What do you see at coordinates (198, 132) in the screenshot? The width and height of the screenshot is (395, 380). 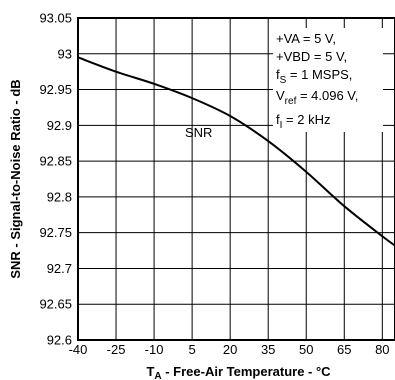 I see `series-label-snr: SNR` at bounding box center [198, 132].